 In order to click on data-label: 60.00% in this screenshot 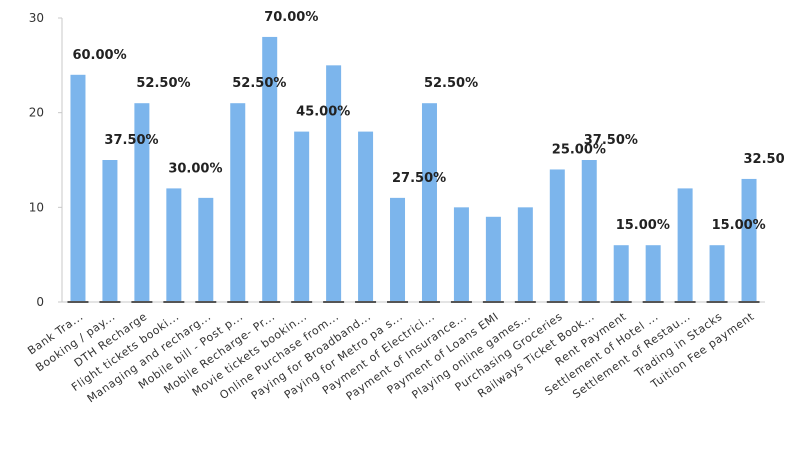, I will do `click(99, 55)`.